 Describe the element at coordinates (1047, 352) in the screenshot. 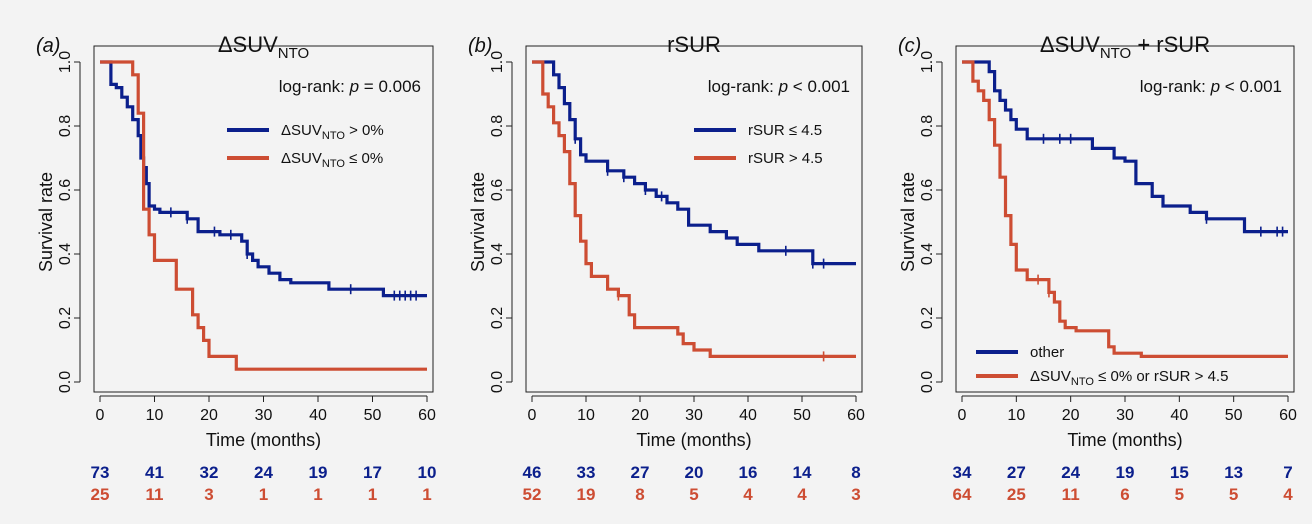

I see `legend-label-main: other` at that location.